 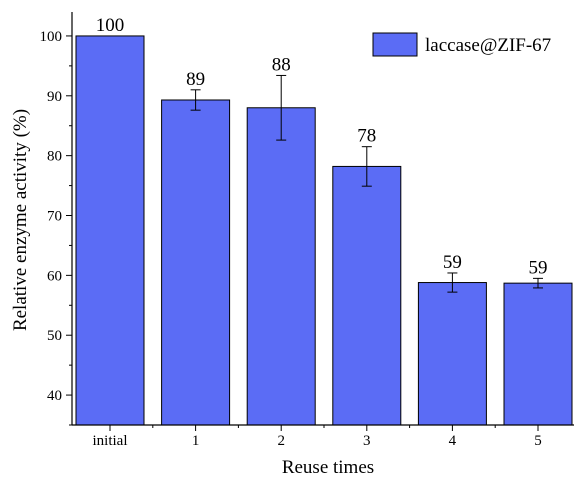 What do you see at coordinates (366, 136) in the screenshot?
I see `data-label-3: 78` at bounding box center [366, 136].